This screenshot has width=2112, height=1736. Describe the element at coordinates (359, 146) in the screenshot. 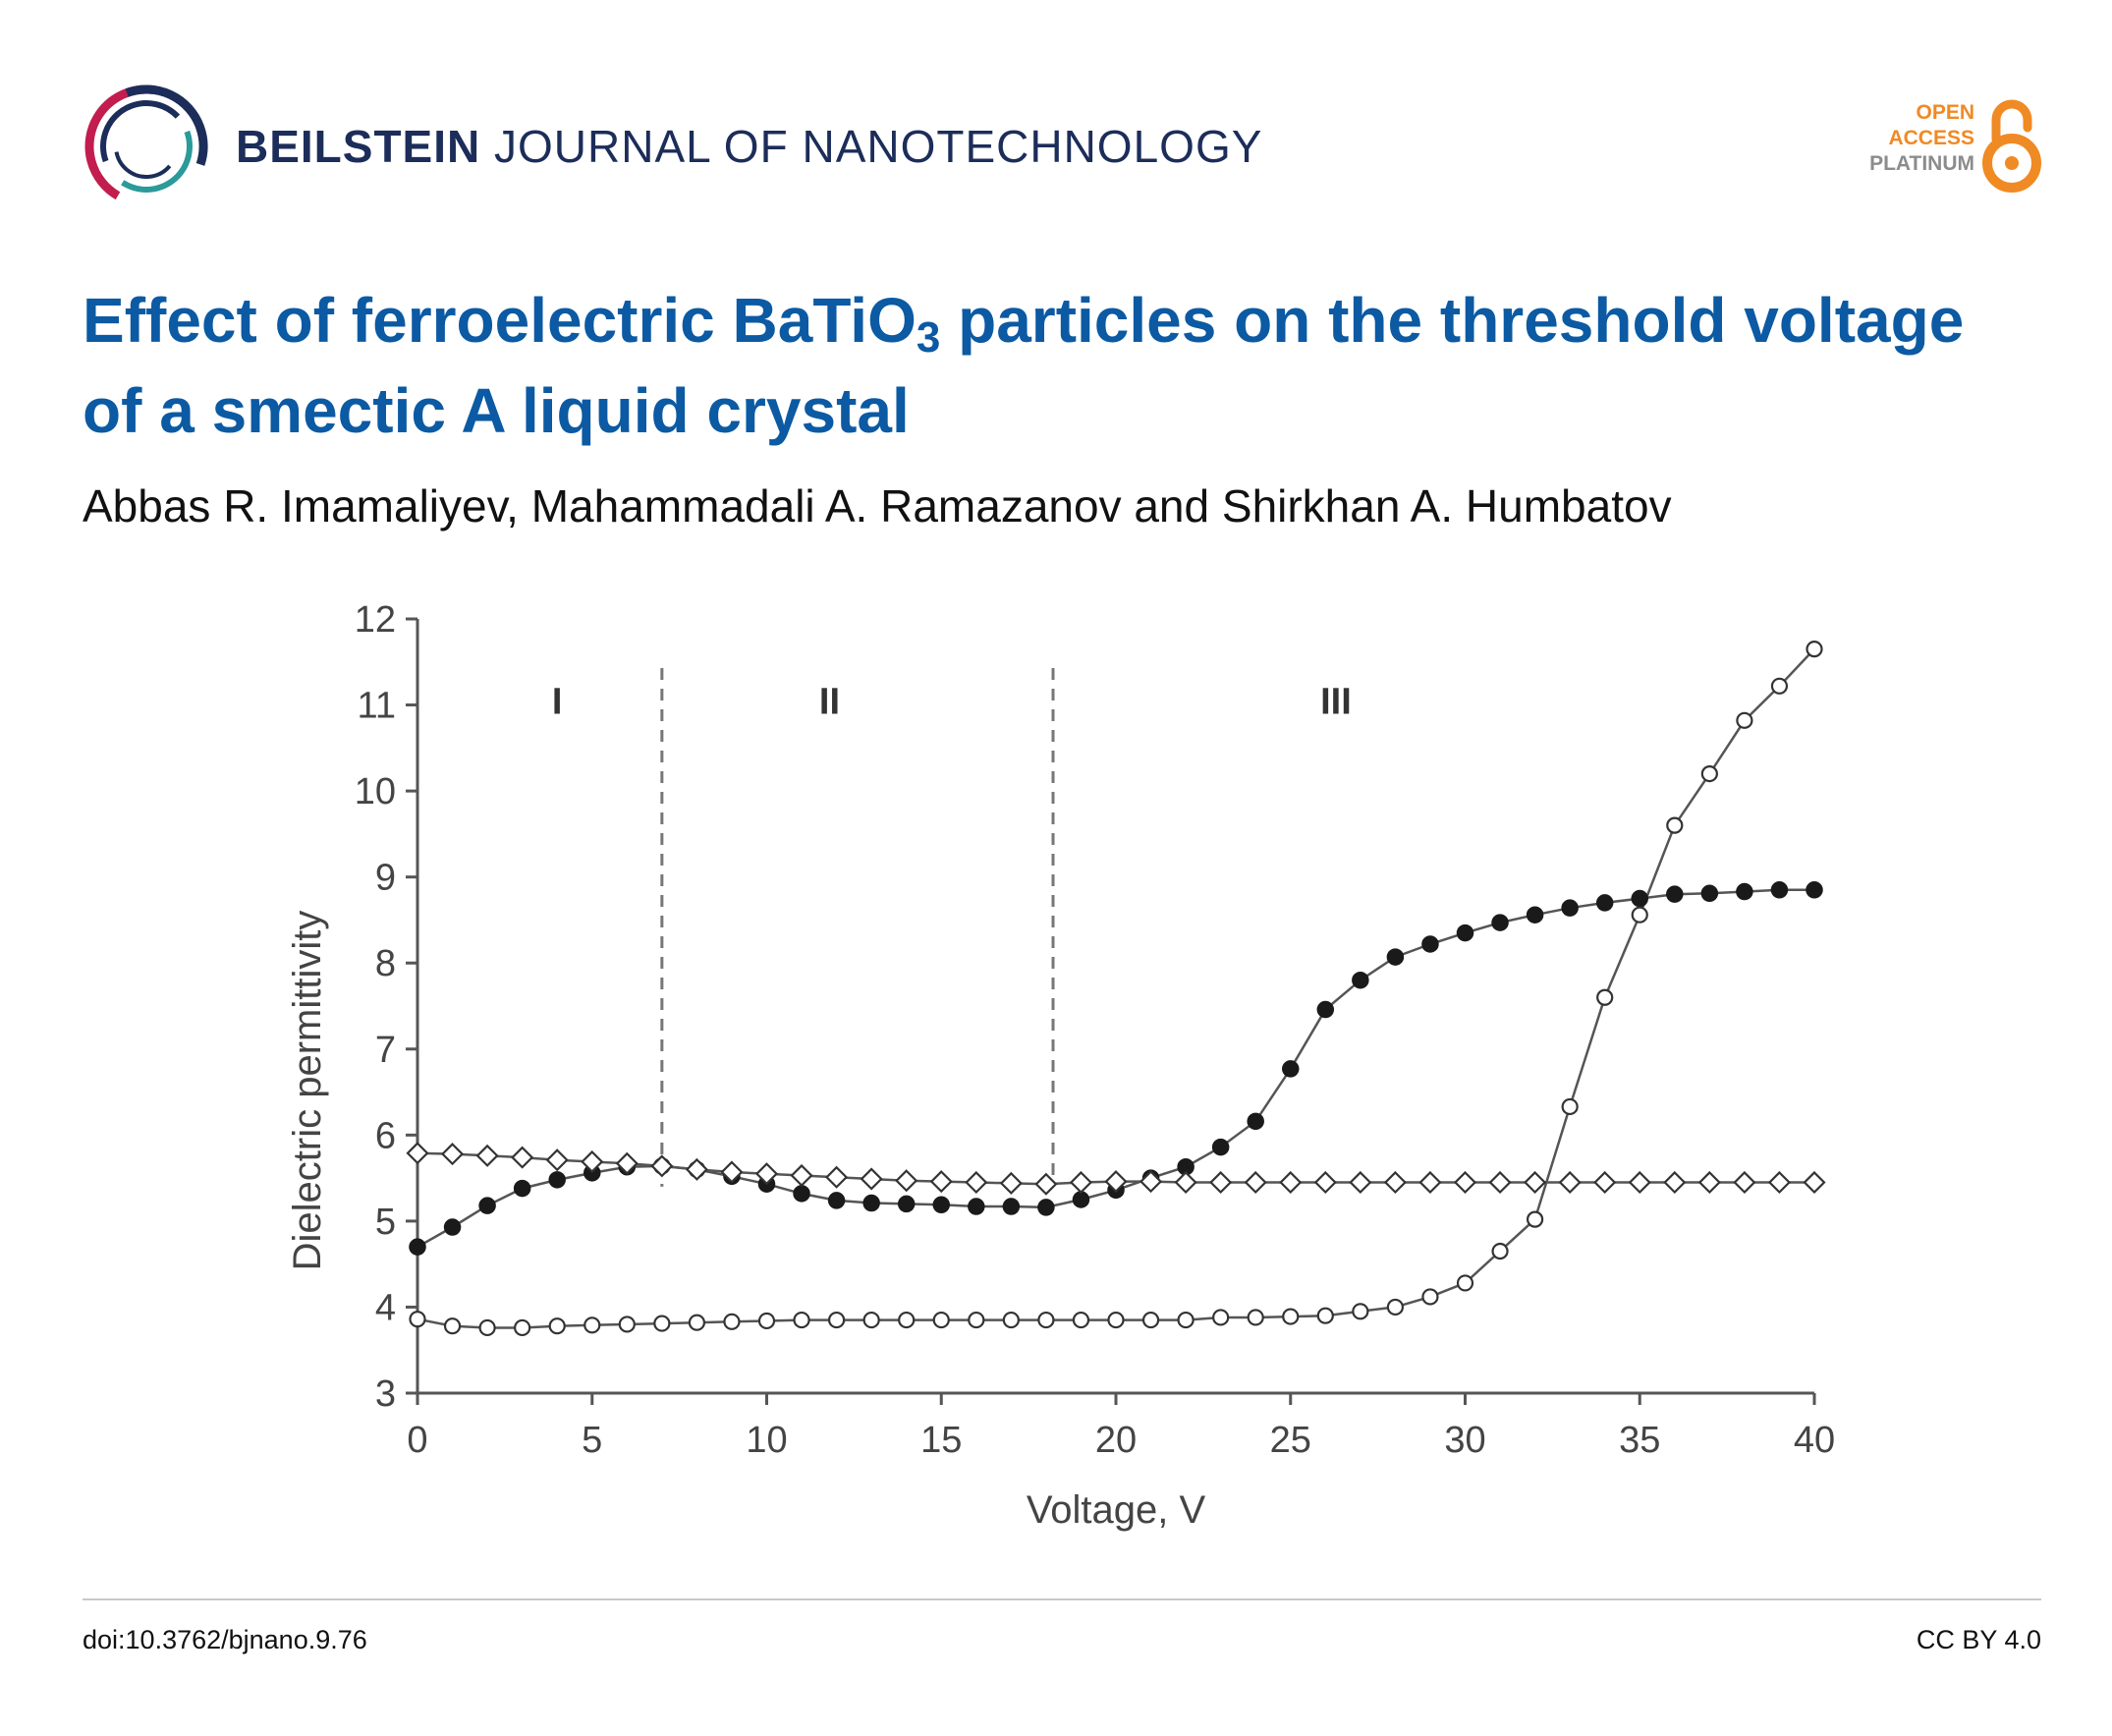

I see `journal-name-bold: BEILSTEIN` at that location.